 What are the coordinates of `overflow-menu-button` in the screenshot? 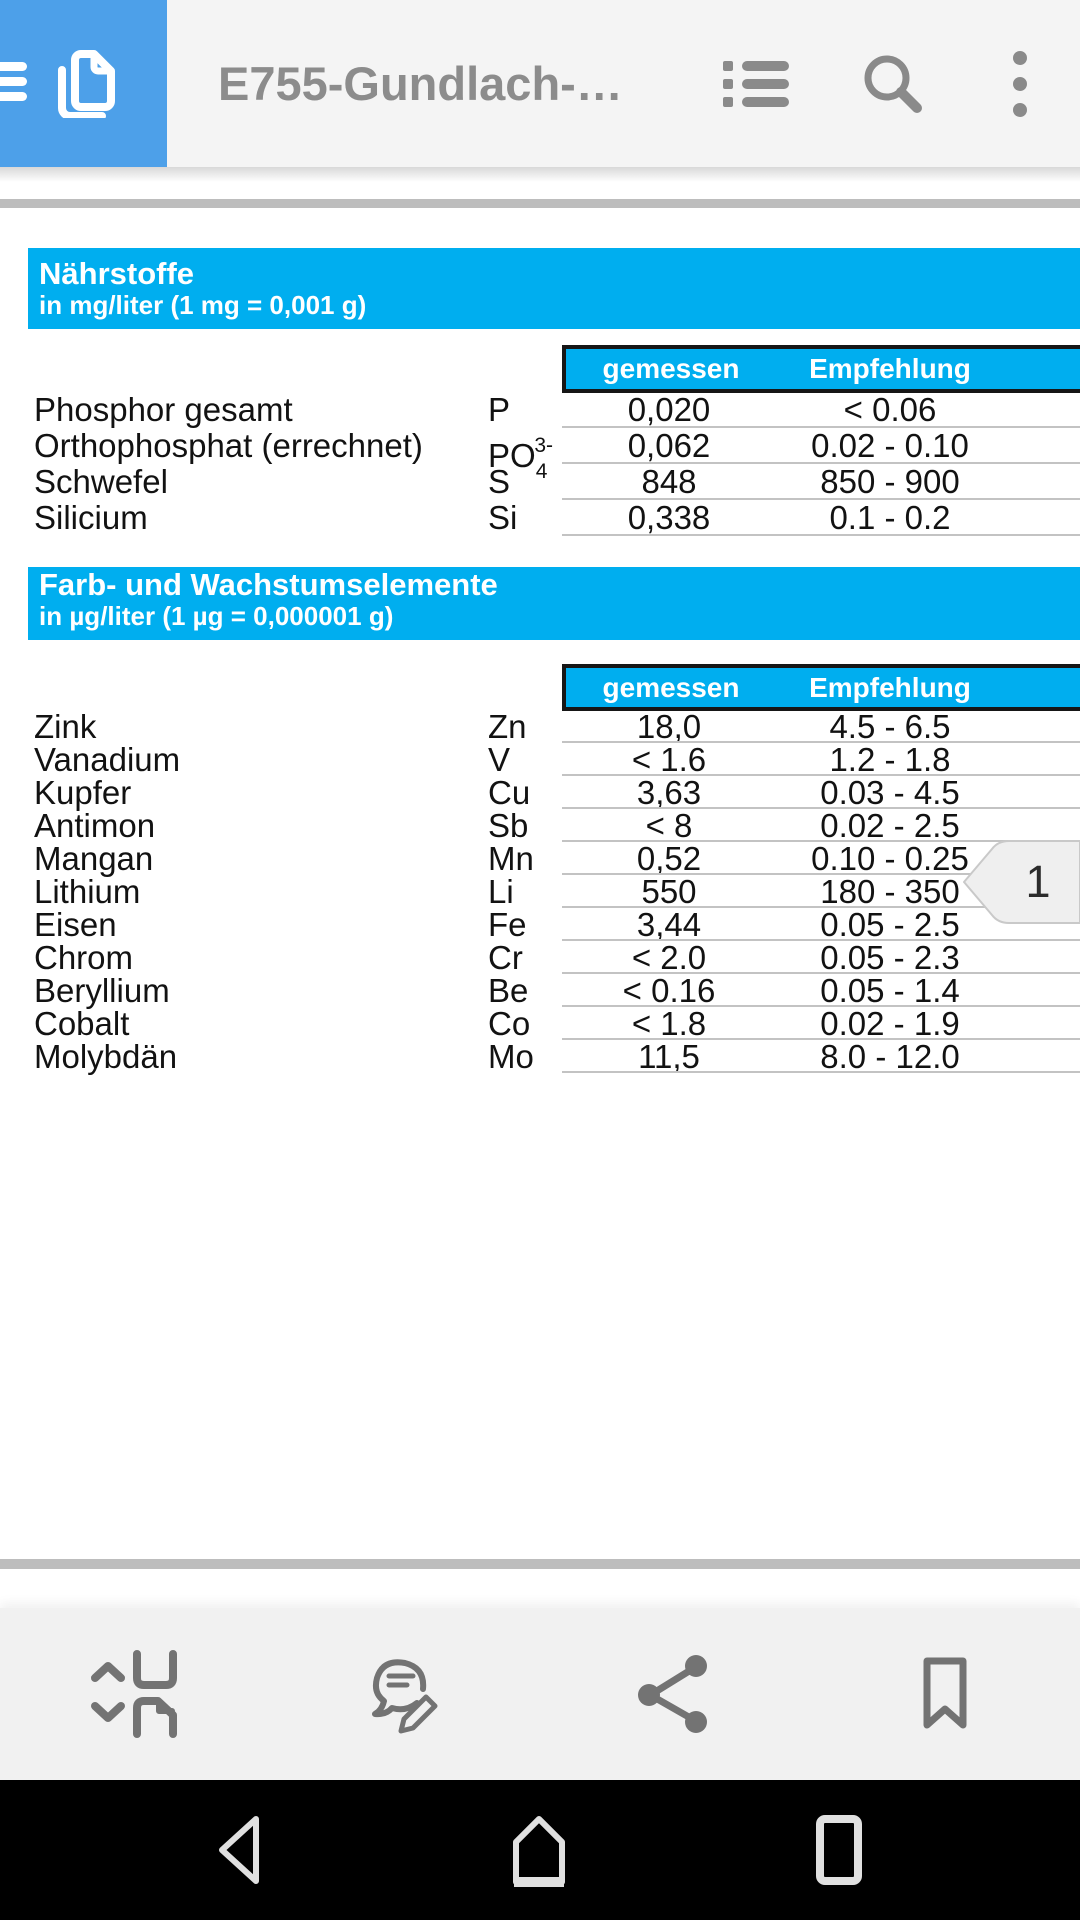 It's located at (1020, 83).